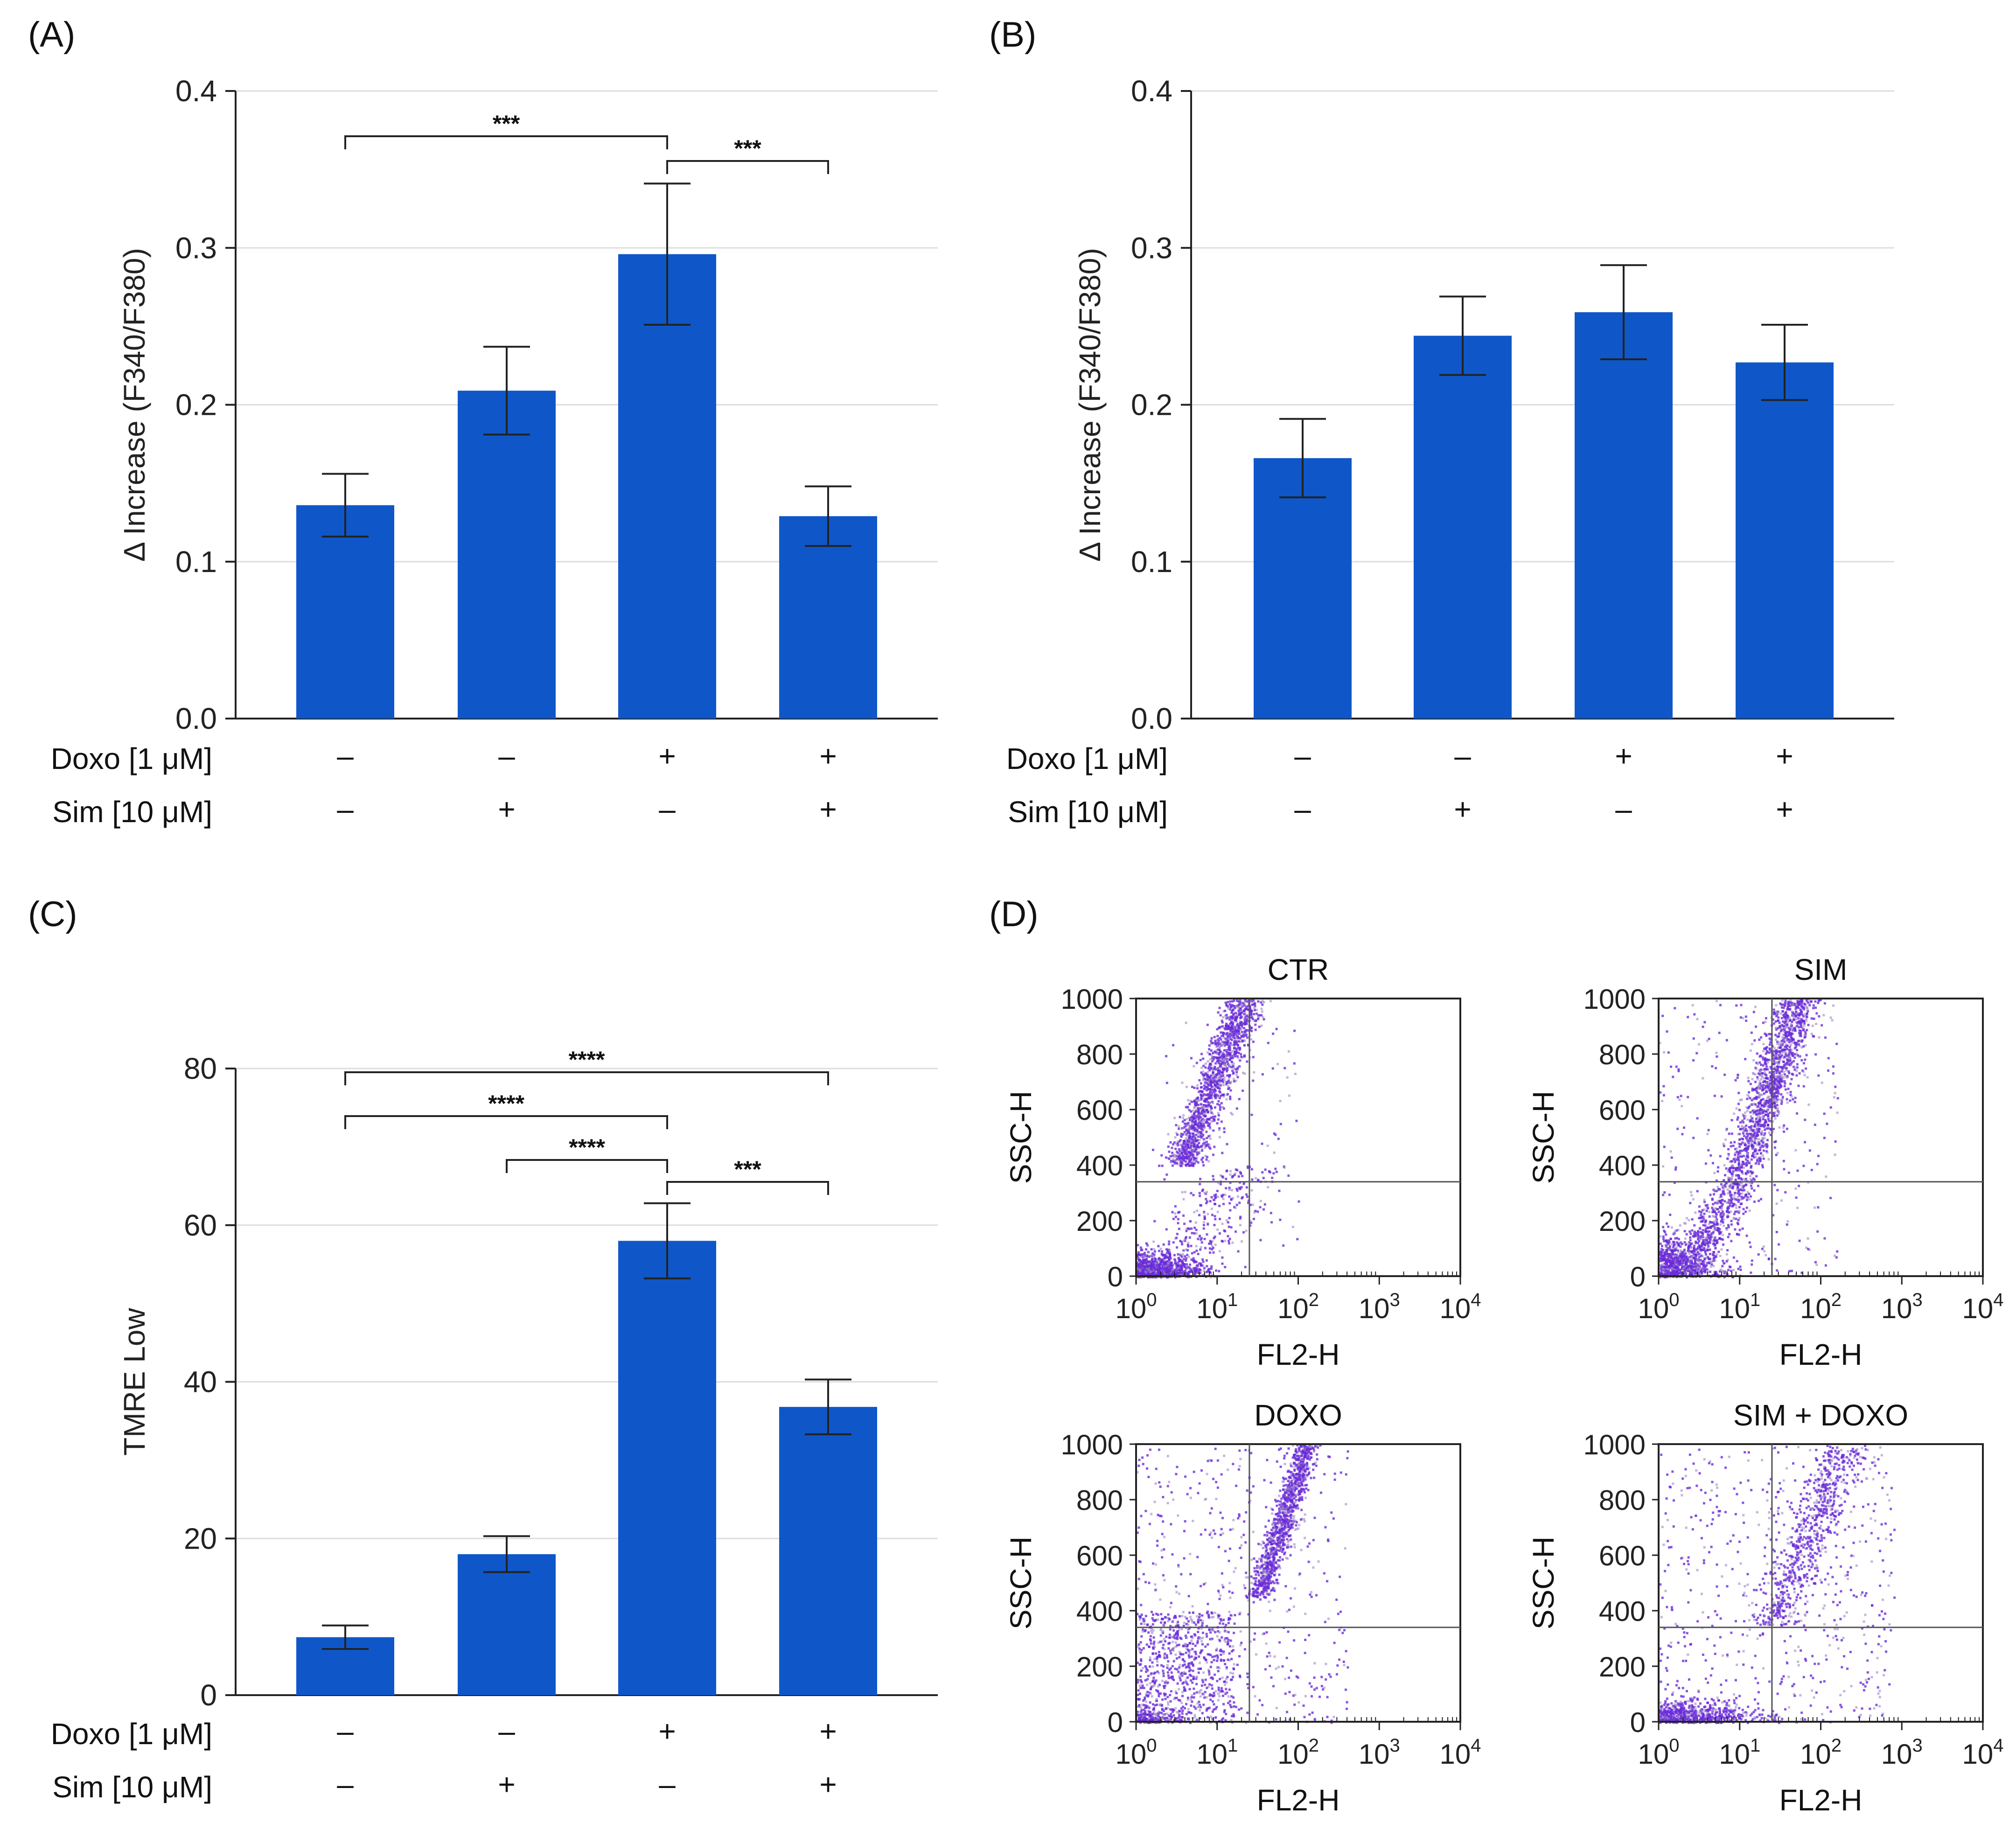 Image resolution: width=2016 pixels, height=1830 pixels. What do you see at coordinates (747, 148) in the screenshot?
I see `significance-label: ***` at bounding box center [747, 148].